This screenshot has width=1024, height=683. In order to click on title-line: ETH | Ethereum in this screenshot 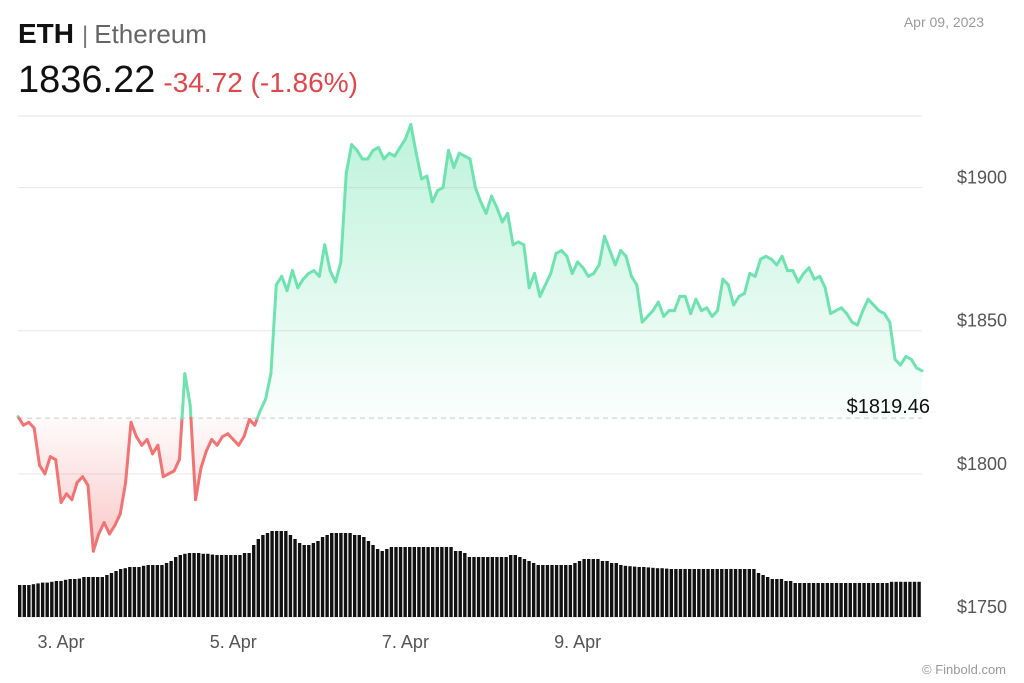, I will do `click(188, 35)`.